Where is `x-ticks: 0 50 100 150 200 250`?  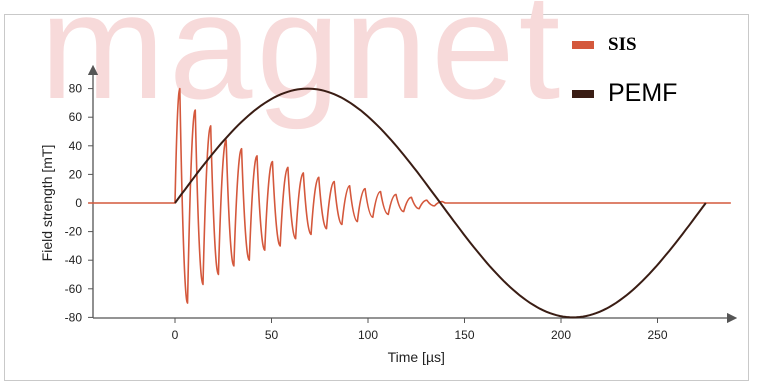
x-ticks: 0 50 100 150 200 250 is located at coordinates (420, 330).